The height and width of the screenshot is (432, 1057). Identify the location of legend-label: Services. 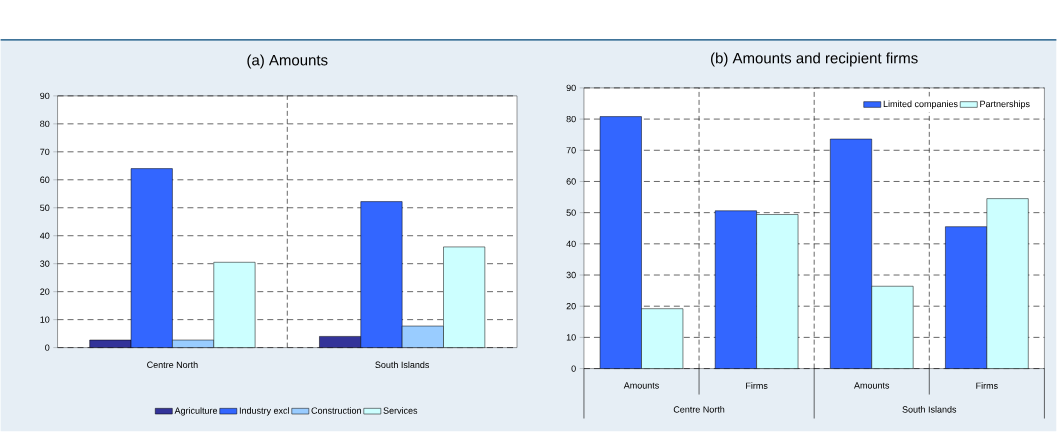
(400, 411).